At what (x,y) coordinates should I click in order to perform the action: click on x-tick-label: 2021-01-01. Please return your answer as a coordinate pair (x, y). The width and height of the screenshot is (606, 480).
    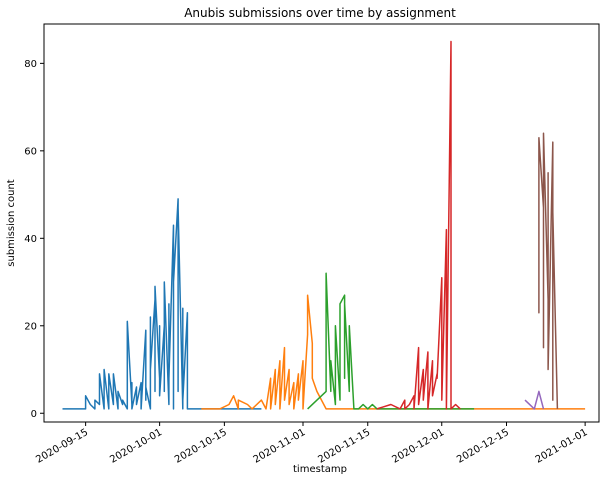
    Looking at the image, I should click on (562, 446).